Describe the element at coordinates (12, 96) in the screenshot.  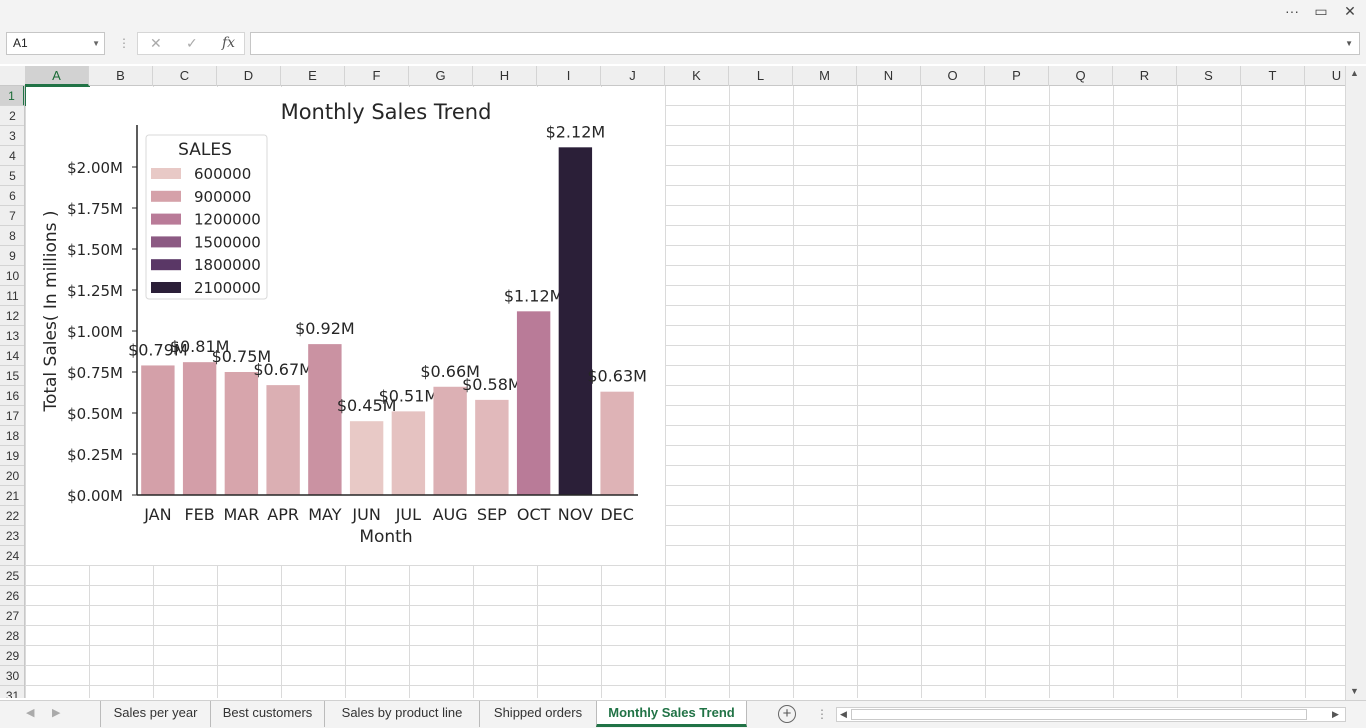
I see `row-header-1: 1` at that location.